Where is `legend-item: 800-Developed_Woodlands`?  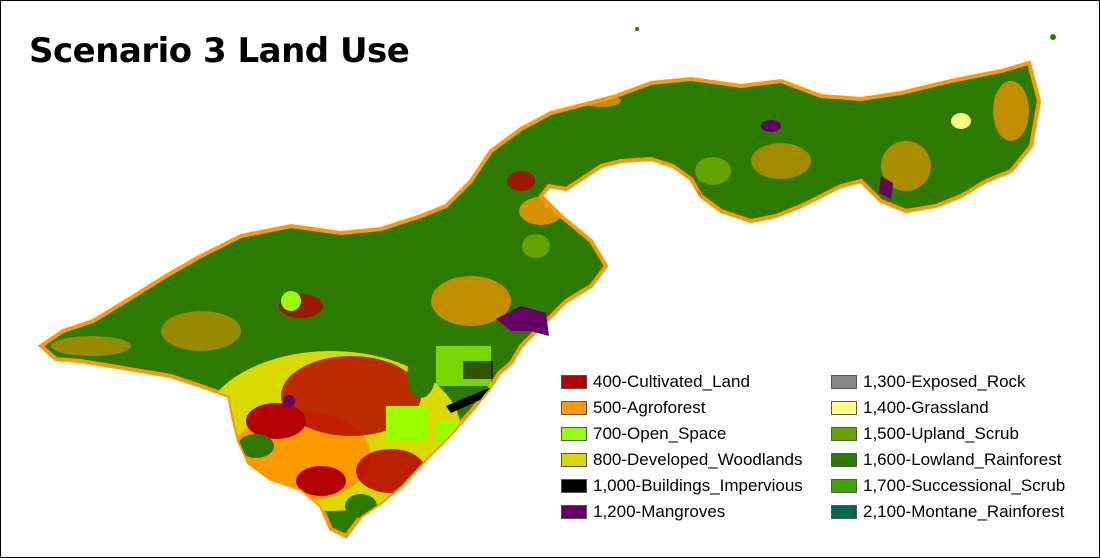
legend-item: 800-Developed_Woodlands is located at coordinates (696, 460).